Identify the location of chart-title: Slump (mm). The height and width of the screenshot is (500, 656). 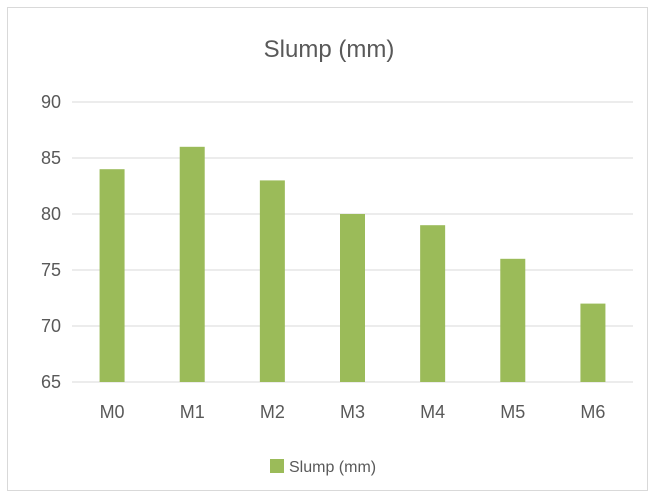
(329, 49).